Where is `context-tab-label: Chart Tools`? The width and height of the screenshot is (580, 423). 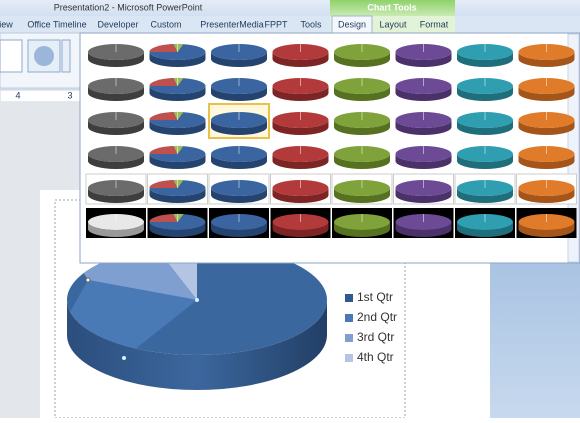
context-tab-label: Chart Tools is located at coordinates (391, 7).